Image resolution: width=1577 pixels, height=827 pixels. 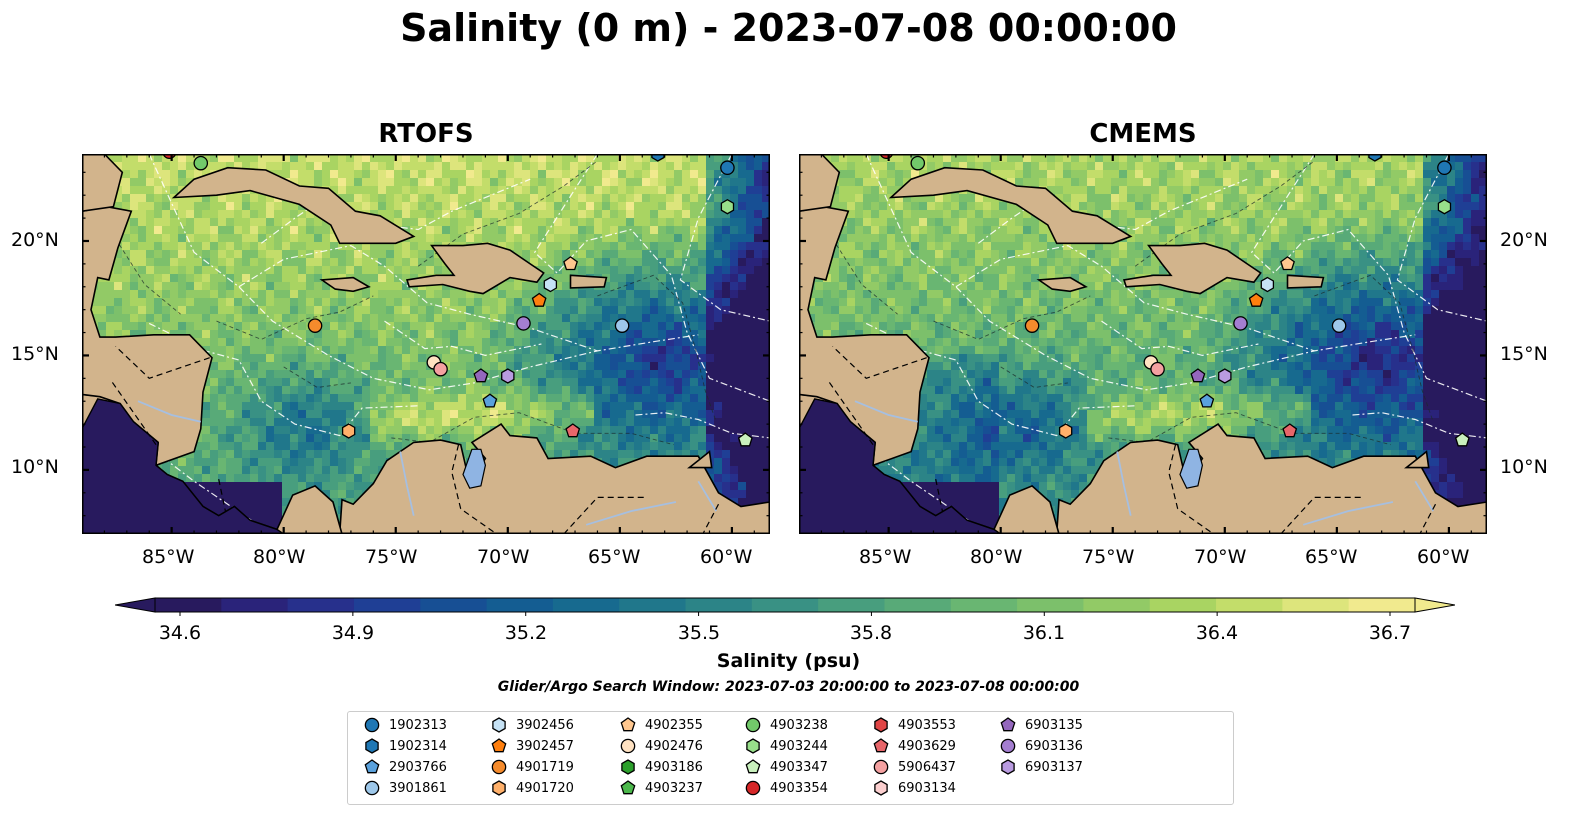 What do you see at coordinates (405, 746) in the screenshot?
I see `legend-item-1902314: 1902314` at bounding box center [405, 746].